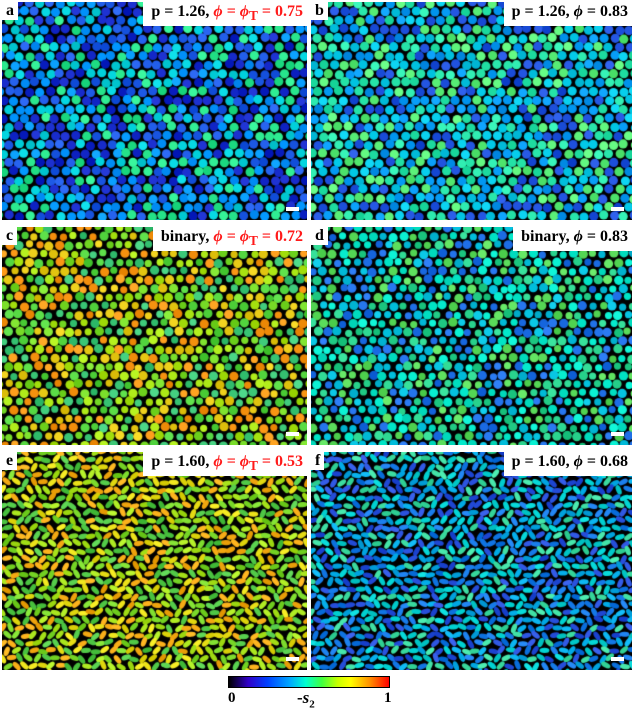 This screenshot has height=711, width=634. I want to click on panel-e: e p = 1.60, ϕ = ϕT = 0.53, so click(154, 561).